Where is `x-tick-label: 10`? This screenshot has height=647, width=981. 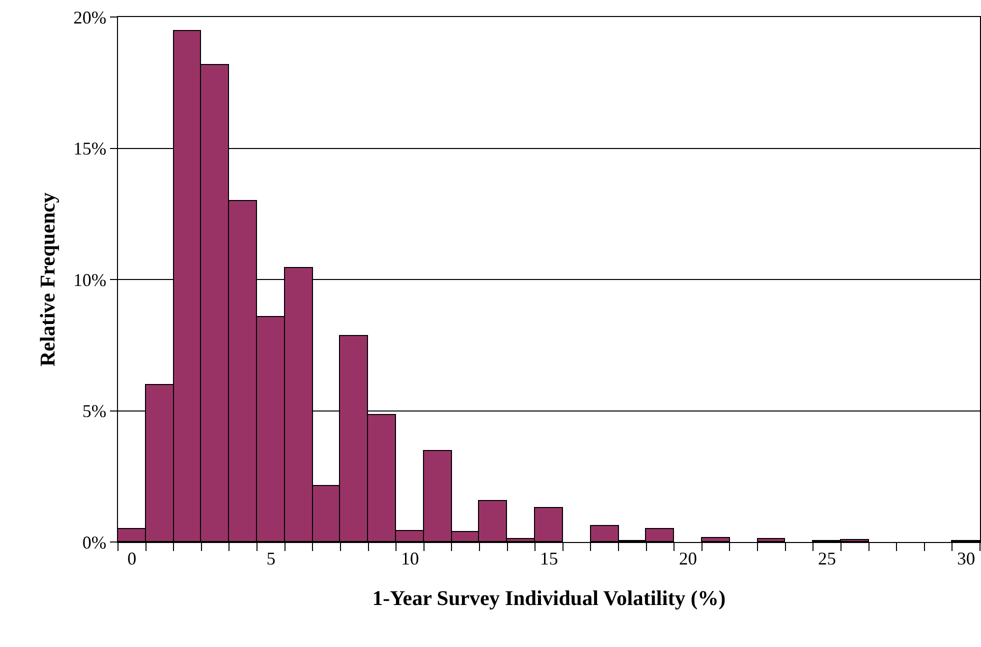 x-tick-label: 10 is located at coordinates (409, 558).